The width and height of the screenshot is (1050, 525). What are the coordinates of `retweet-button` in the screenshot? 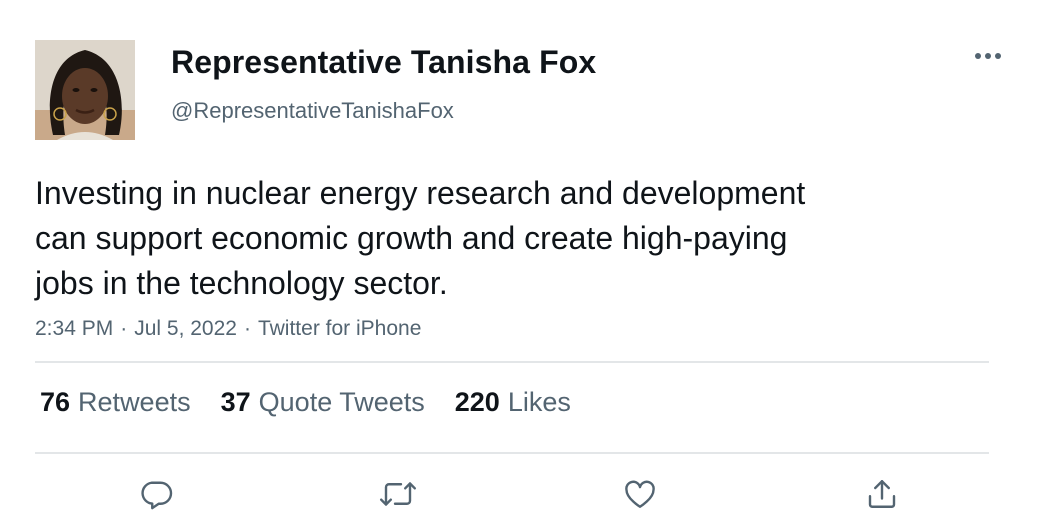 It's located at (398, 494).